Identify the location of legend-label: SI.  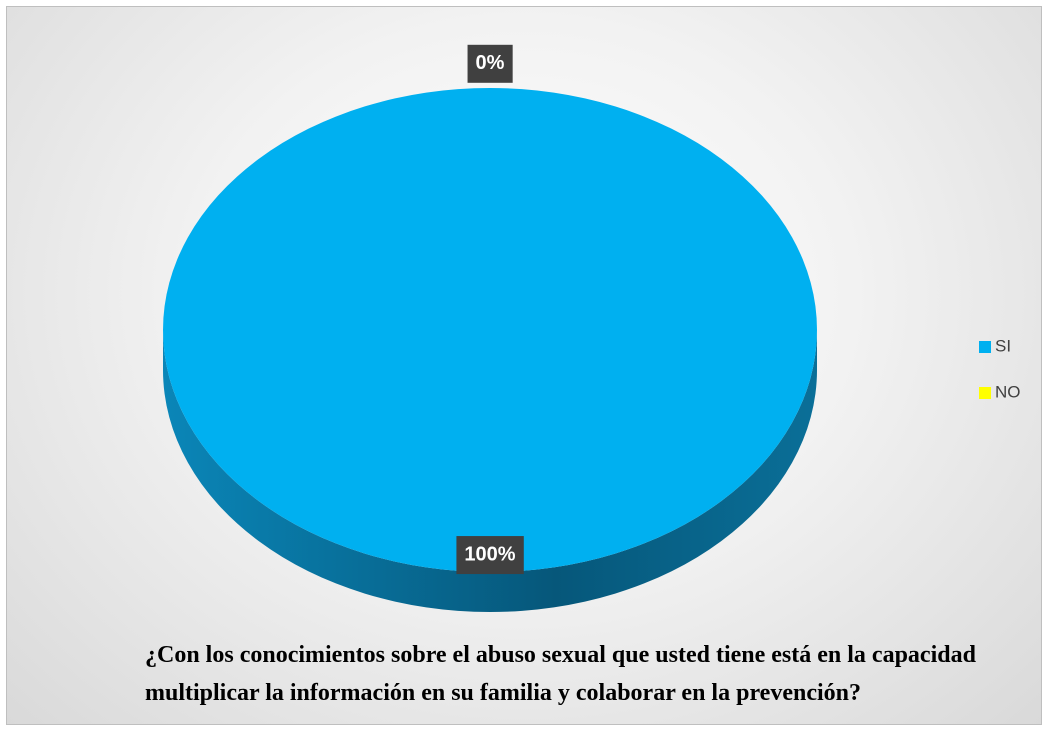
(1003, 345).